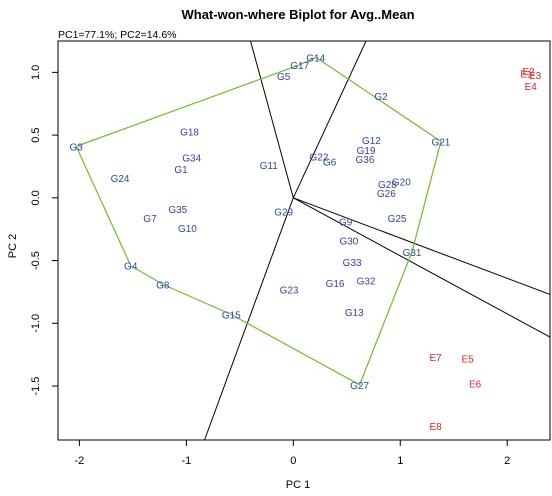 The image size is (552, 496). I want to click on y-tick-label: -0.5, so click(36, 260).